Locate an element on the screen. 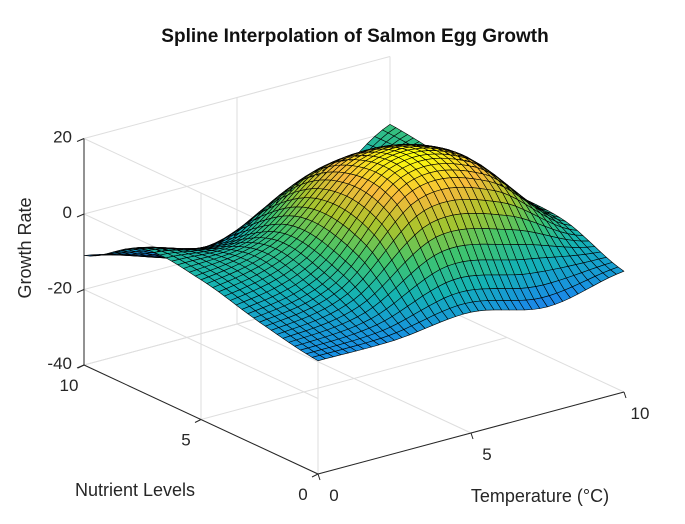 Image resolution: width=685 pixels, height=524 pixels. x-tick-label: 10 is located at coordinates (640, 413).